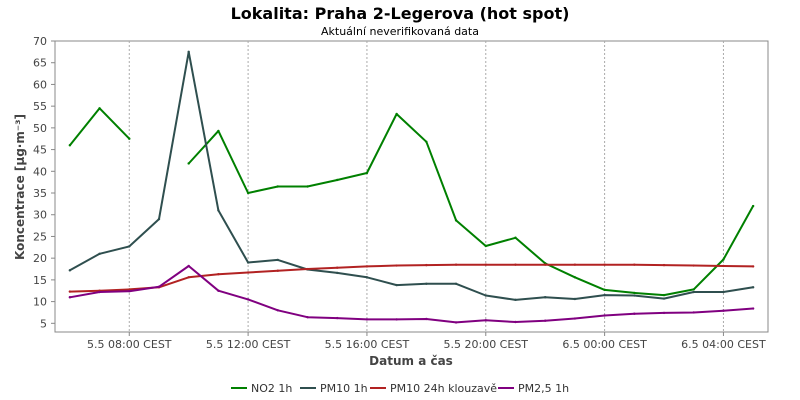 This screenshot has width=800, height=400. Describe the element at coordinates (543, 388) in the screenshot. I see `legend-label: PM2,5 1h` at that location.